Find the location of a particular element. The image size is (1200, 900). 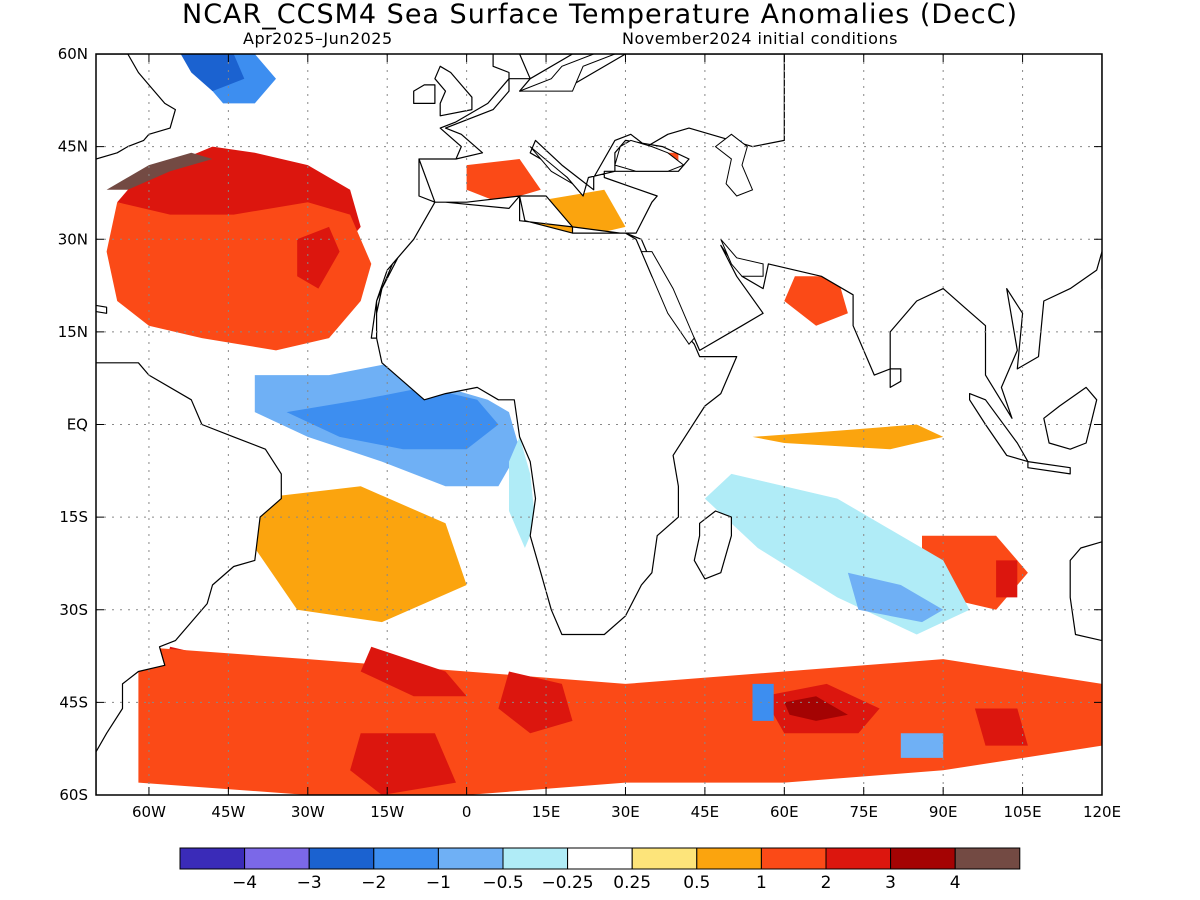

water-persian-gulf is located at coordinates (742, 257).